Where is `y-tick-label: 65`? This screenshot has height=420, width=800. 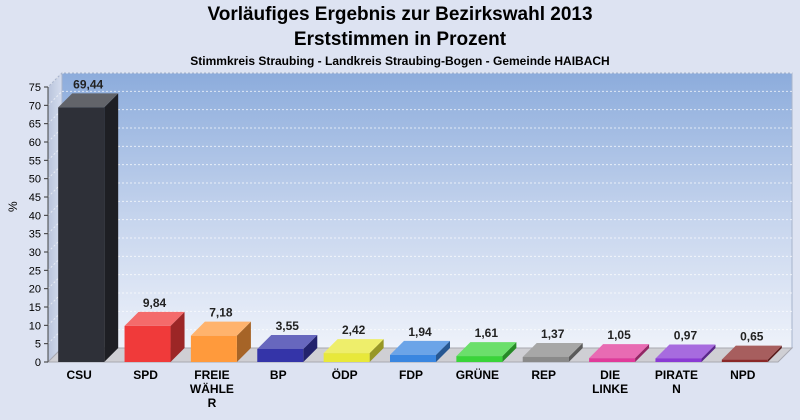
y-tick-label: 65 is located at coordinates (35, 125).